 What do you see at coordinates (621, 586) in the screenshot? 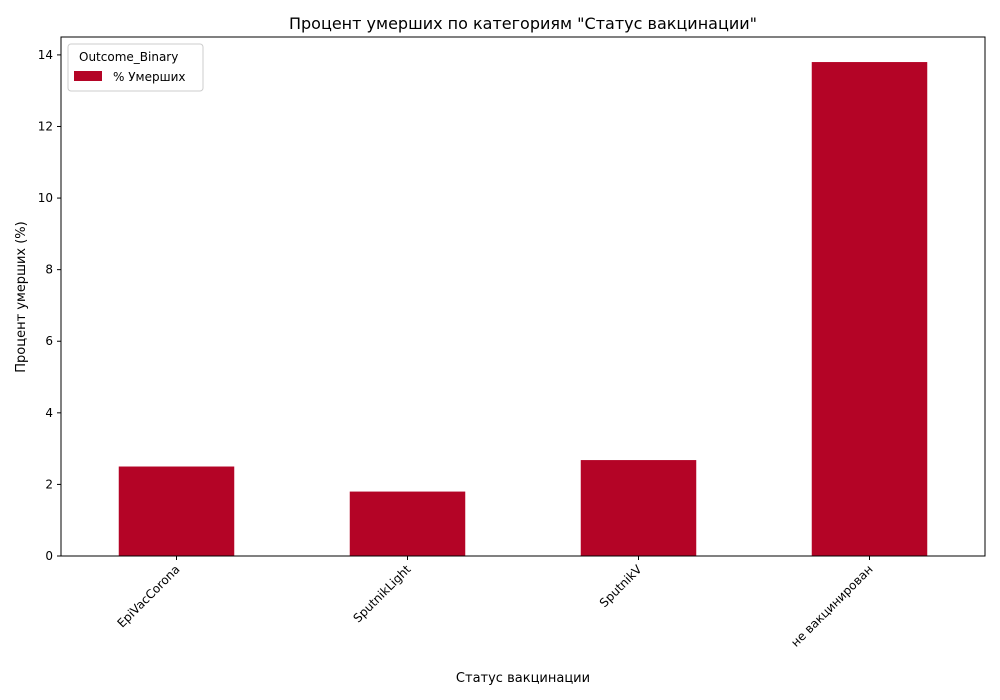
I see `x-tick-label: SputnikV` at bounding box center [621, 586].